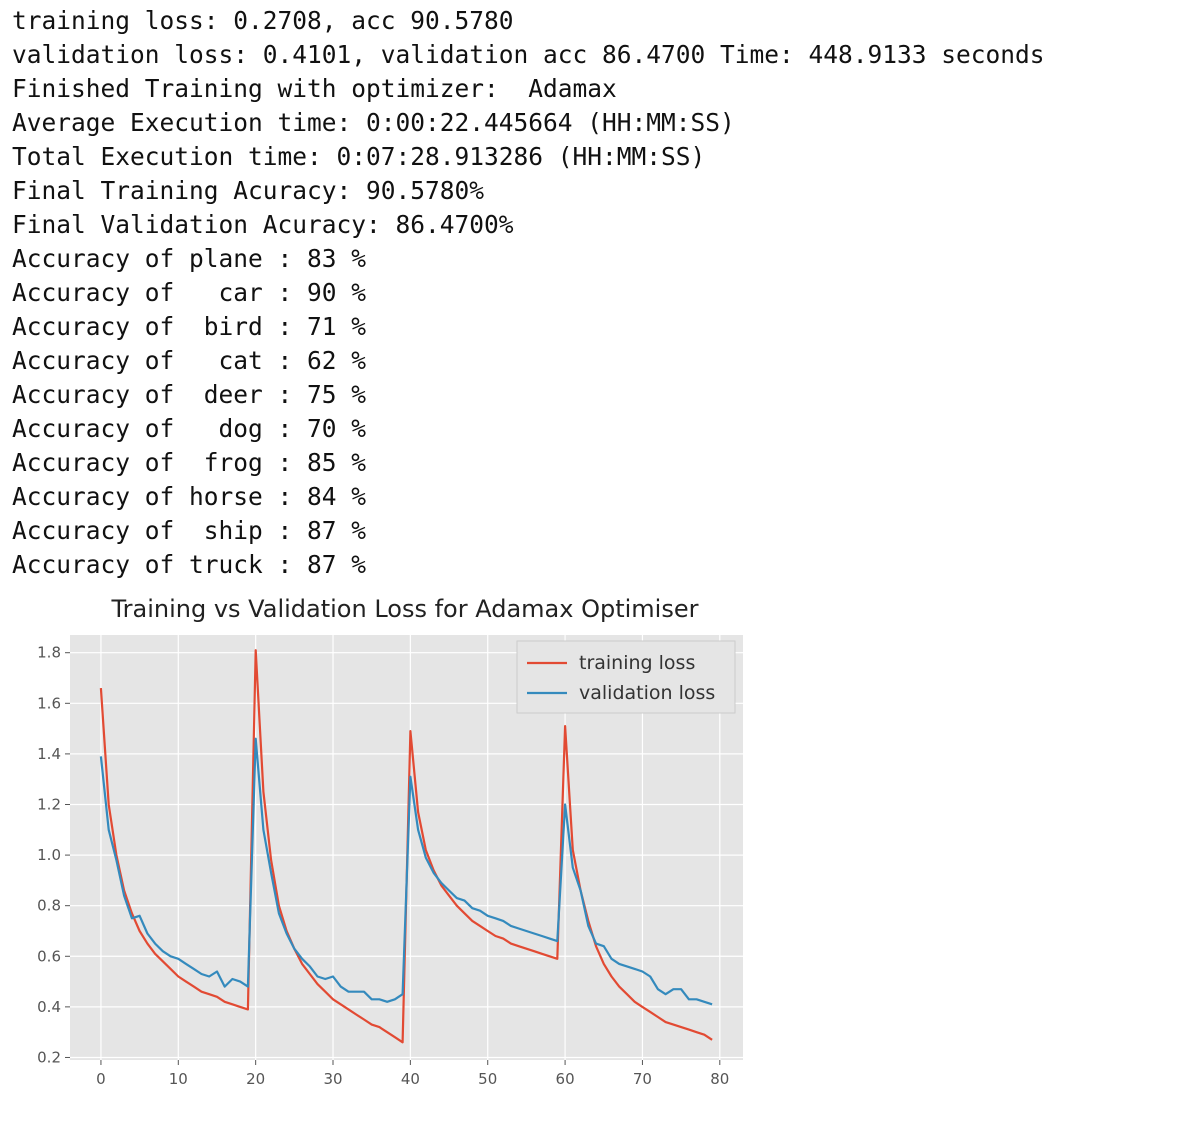  Describe the element at coordinates (410, 1079) in the screenshot. I see `x-tick-label: 40` at that location.